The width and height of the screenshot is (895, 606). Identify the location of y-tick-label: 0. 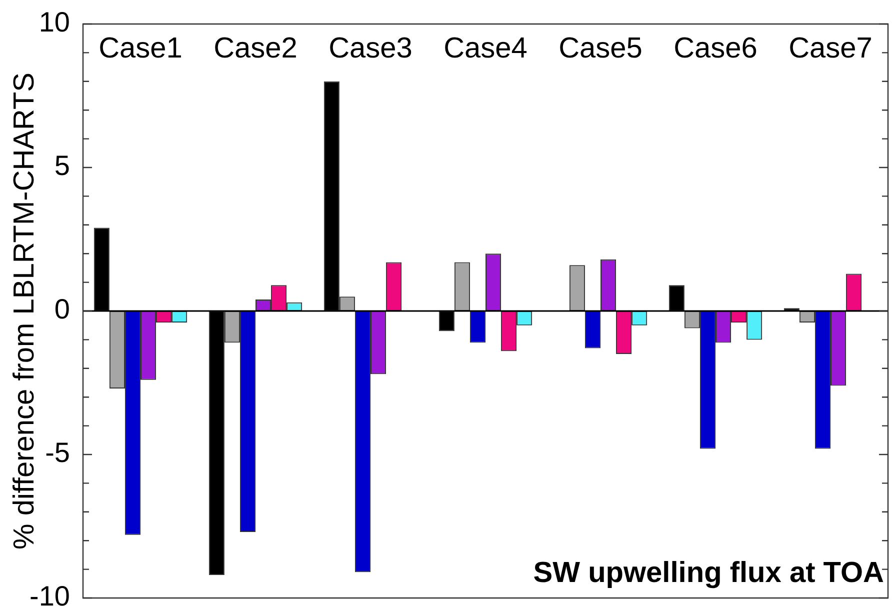
(62, 309).